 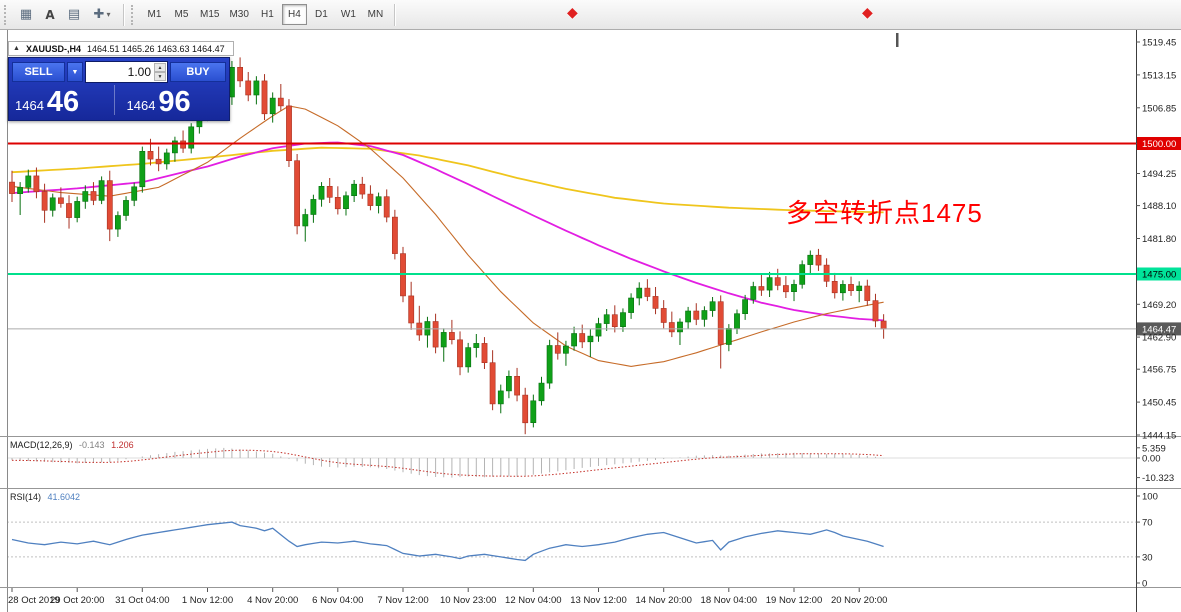 What do you see at coordinates (155, 48) in the screenshot?
I see `ohlc-values: 1464.51 1465.26 1463.63 1464.47` at bounding box center [155, 48].